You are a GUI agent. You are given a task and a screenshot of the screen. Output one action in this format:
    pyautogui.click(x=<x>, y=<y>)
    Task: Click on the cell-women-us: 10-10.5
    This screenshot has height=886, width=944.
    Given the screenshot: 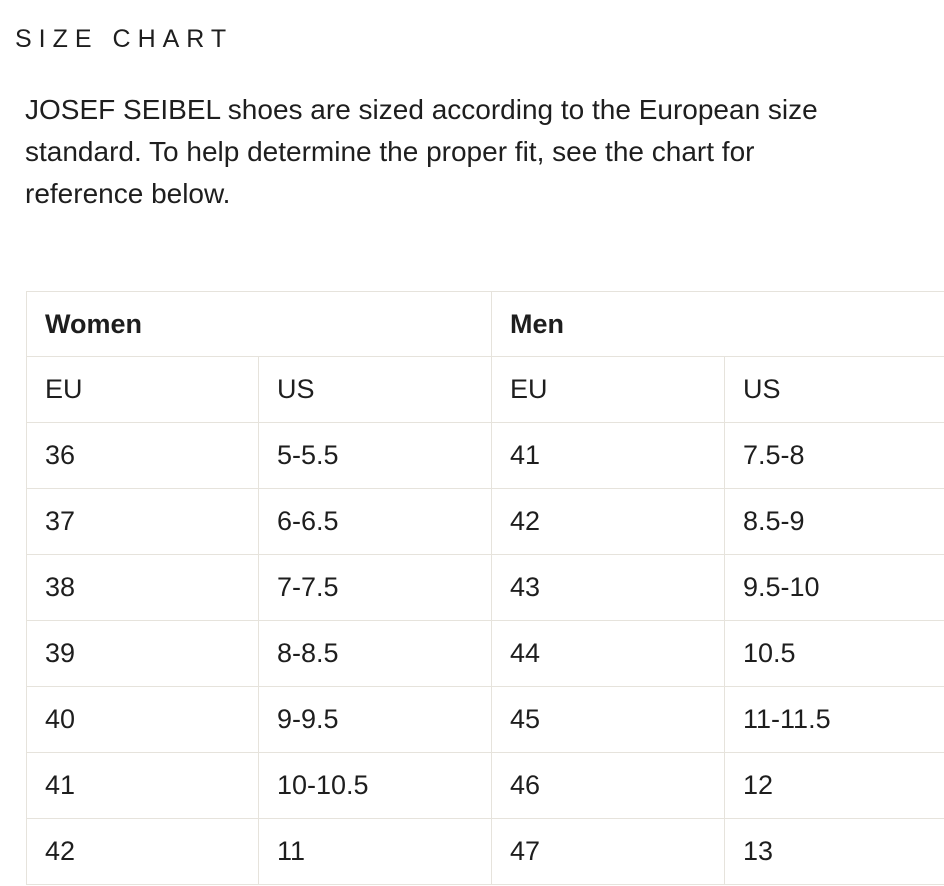 What is the action you would take?
    pyautogui.click(x=375, y=785)
    